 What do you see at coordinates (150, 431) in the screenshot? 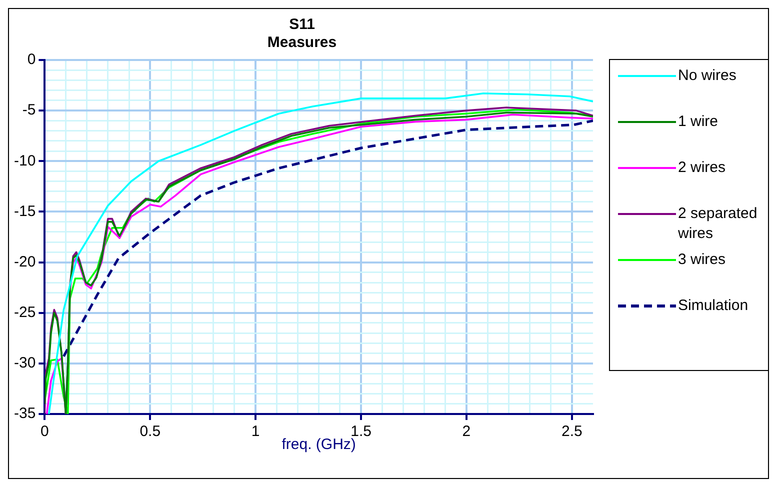
I see `x-tick-label: 0.5` at bounding box center [150, 431].